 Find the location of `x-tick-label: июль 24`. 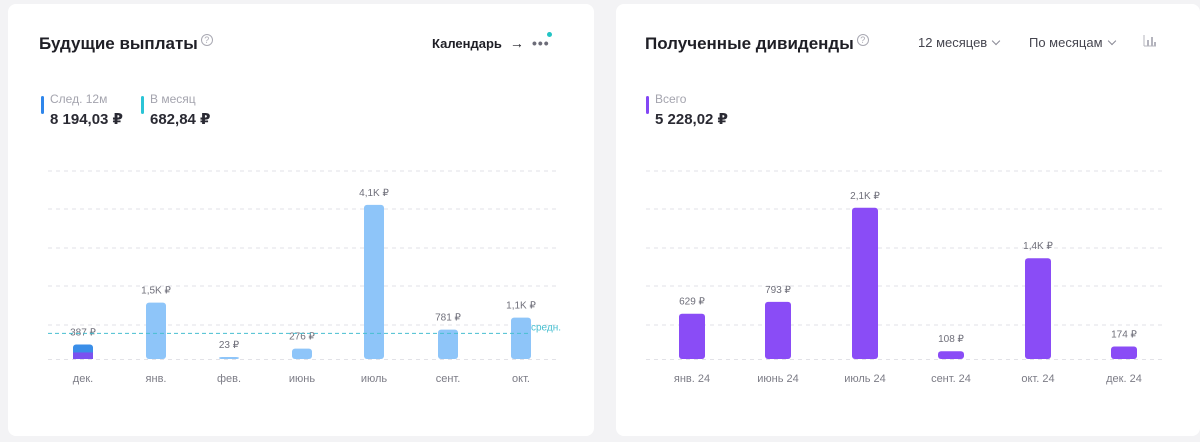

x-tick-label: июль 24 is located at coordinates (865, 379).